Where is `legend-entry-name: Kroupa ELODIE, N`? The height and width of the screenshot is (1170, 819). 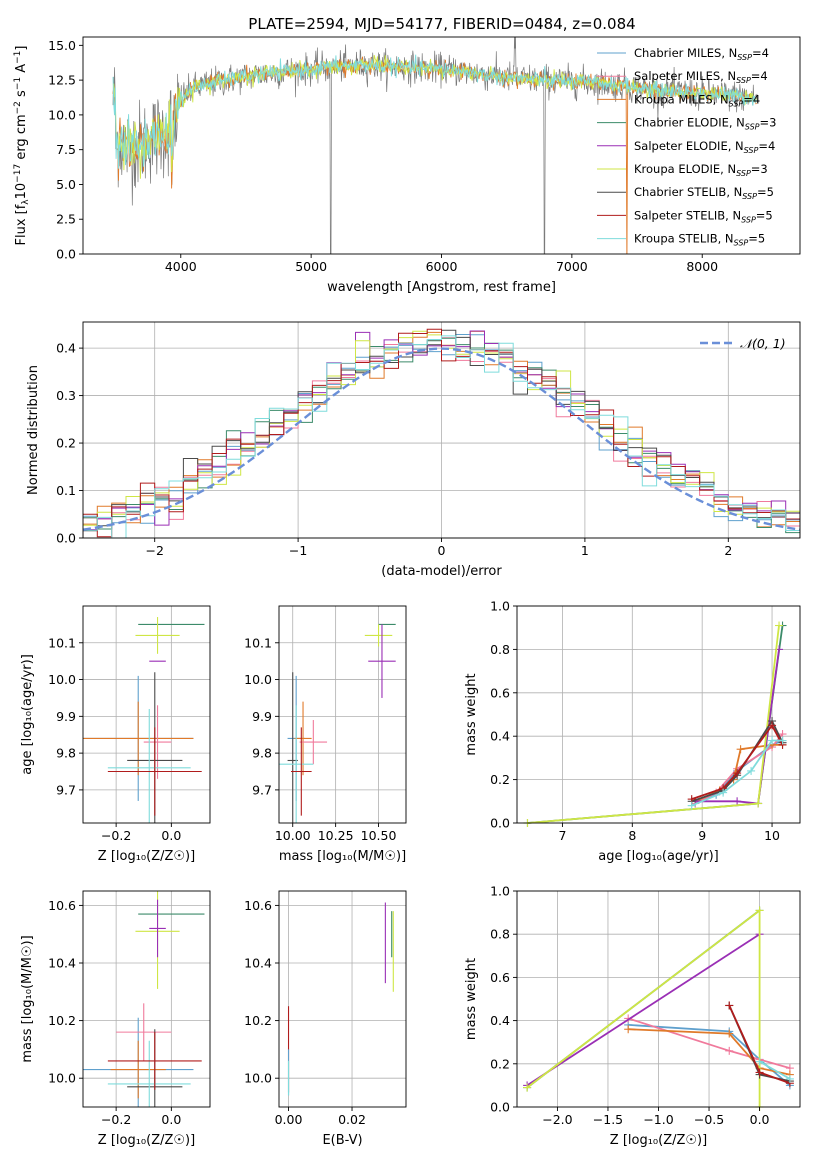
legend-entry-name: Kroupa ELODIE, N is located at coordinates (685, 169).